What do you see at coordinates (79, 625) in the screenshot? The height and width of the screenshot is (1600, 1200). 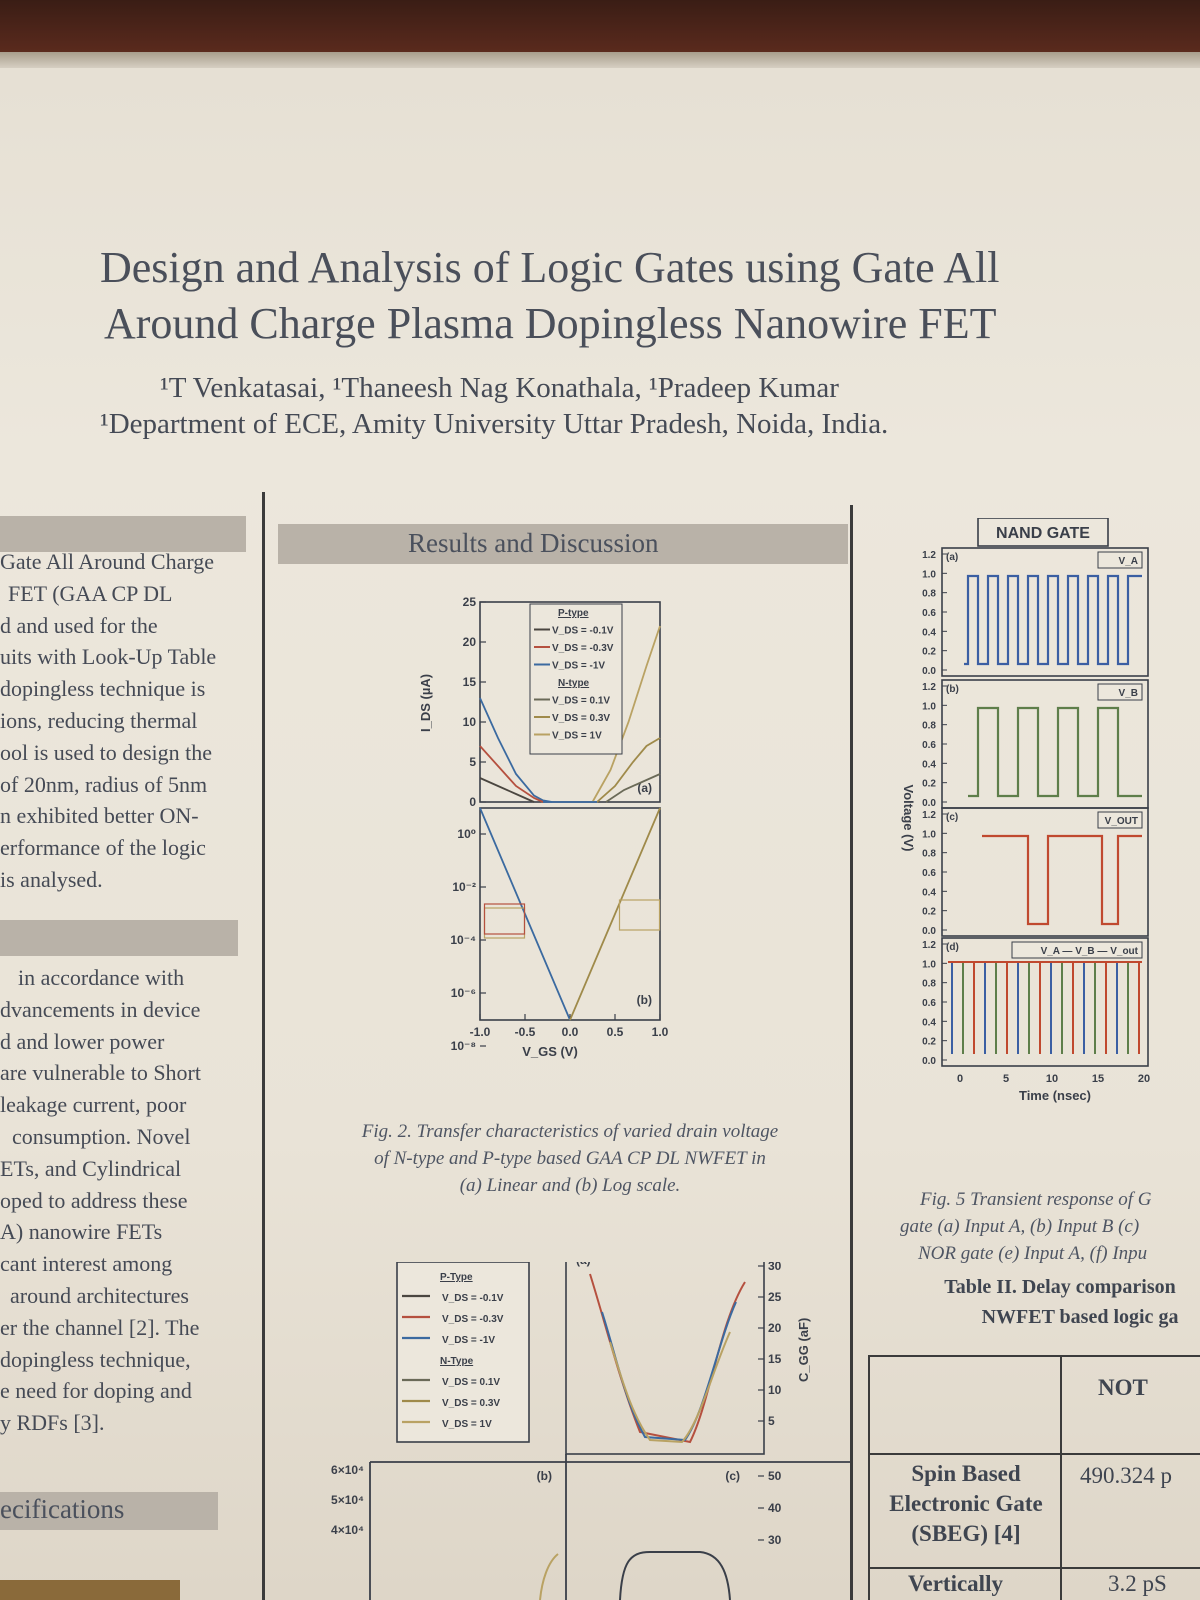 I see `text-line: d and used for the` at bounding box center [79, 625].